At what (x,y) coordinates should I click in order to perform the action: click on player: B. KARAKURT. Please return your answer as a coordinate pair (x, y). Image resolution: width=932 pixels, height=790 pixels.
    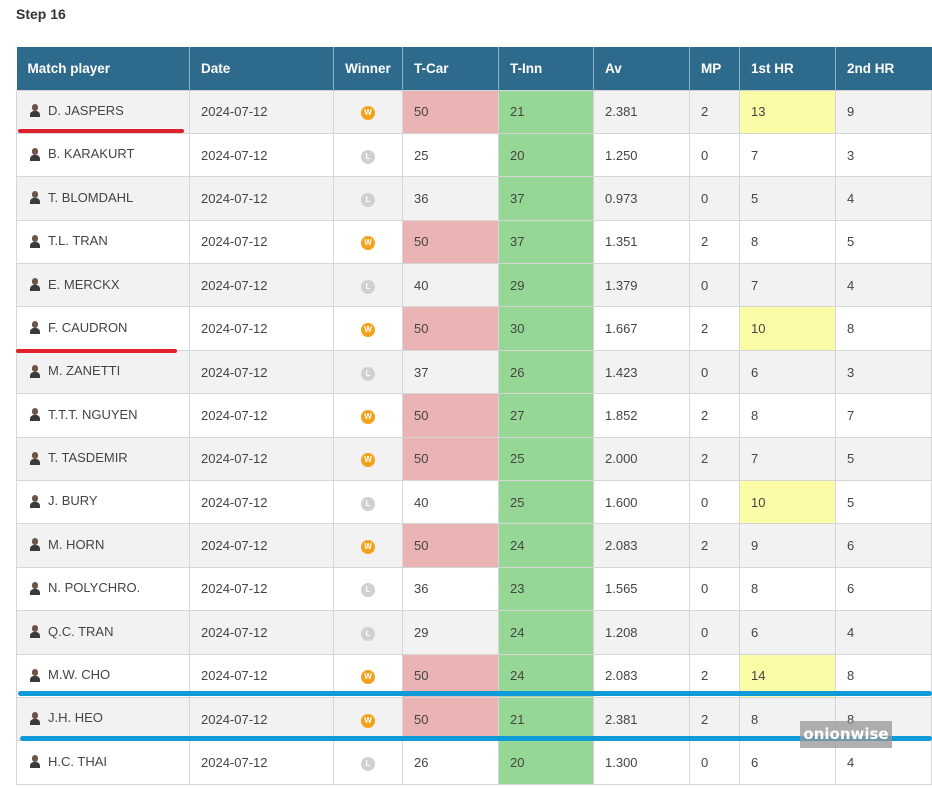
    Looking at the image, I should click on (81, 153).